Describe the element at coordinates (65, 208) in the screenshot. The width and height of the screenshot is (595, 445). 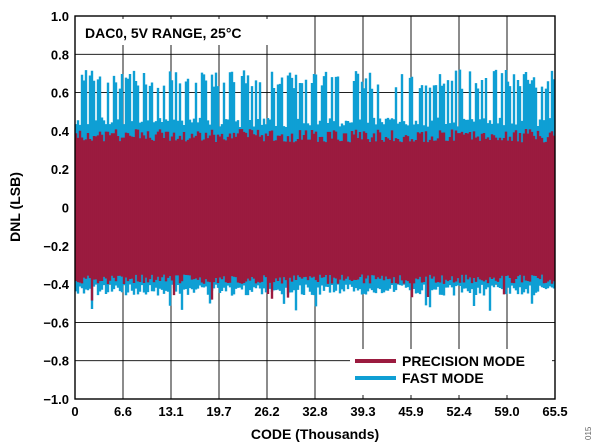
I see `y-tick-label: 0` at that location.